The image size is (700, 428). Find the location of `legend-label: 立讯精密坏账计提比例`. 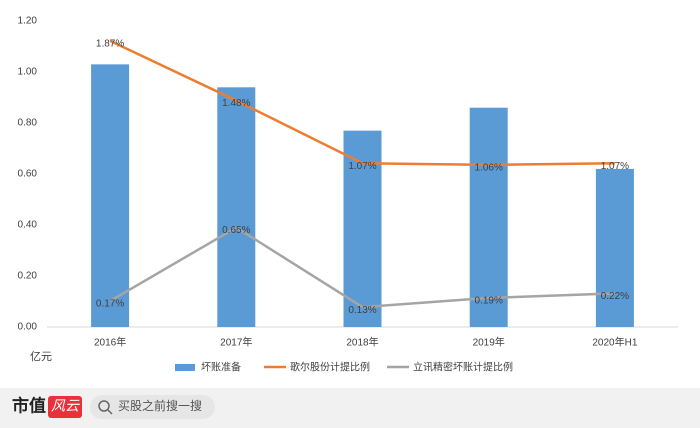

legend-label: 立讯精密坏账计提比例 is located at coordinates (463, 367).